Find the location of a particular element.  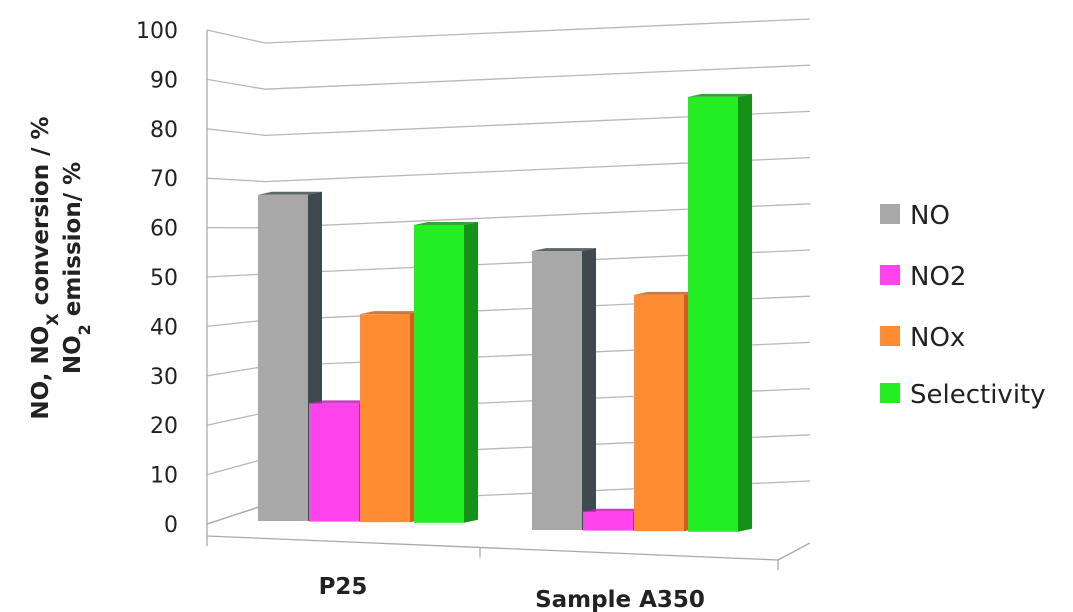

floor-edge-right is located at coordinates (794, 551).